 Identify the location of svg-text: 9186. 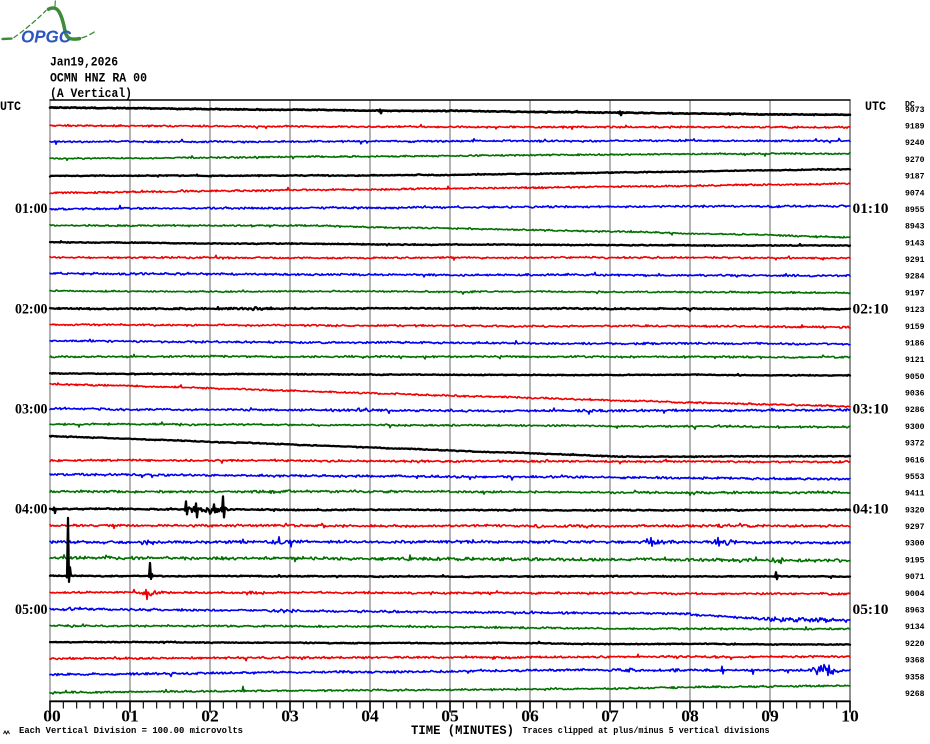
(915, 344).